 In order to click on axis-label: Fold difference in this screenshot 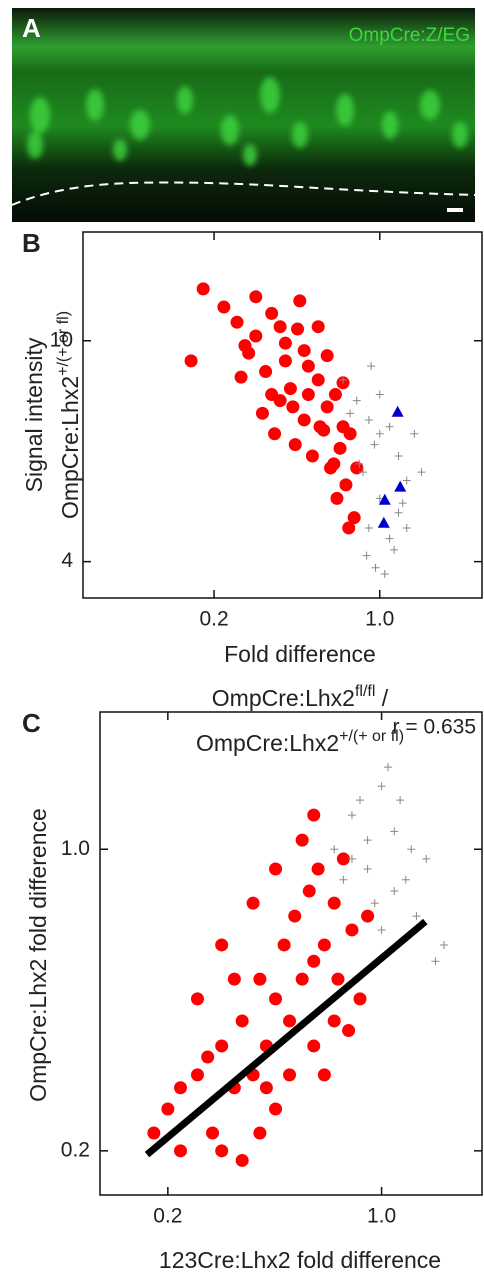, I will do `click(300, 654)`.